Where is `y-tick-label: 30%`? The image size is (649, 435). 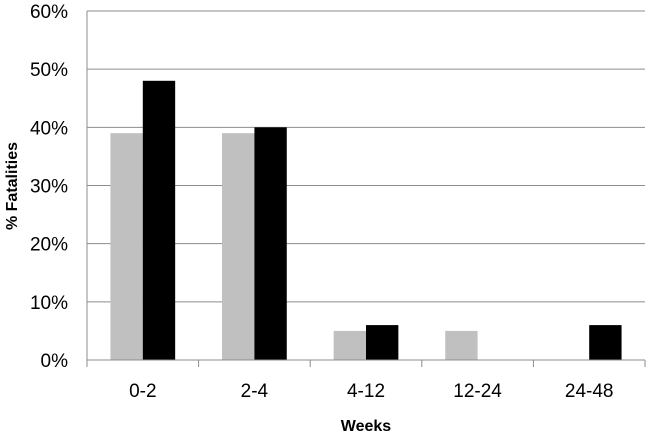 y-tick-label: 30% is located at coordinates (49, 187).